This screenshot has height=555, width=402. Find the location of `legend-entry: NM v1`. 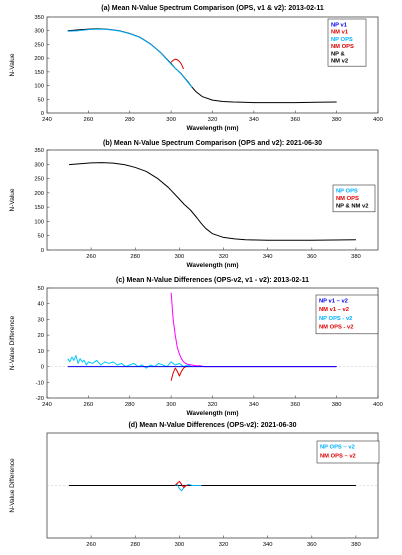

legend-entry: NM v1 is located at coordinates (340, 33).